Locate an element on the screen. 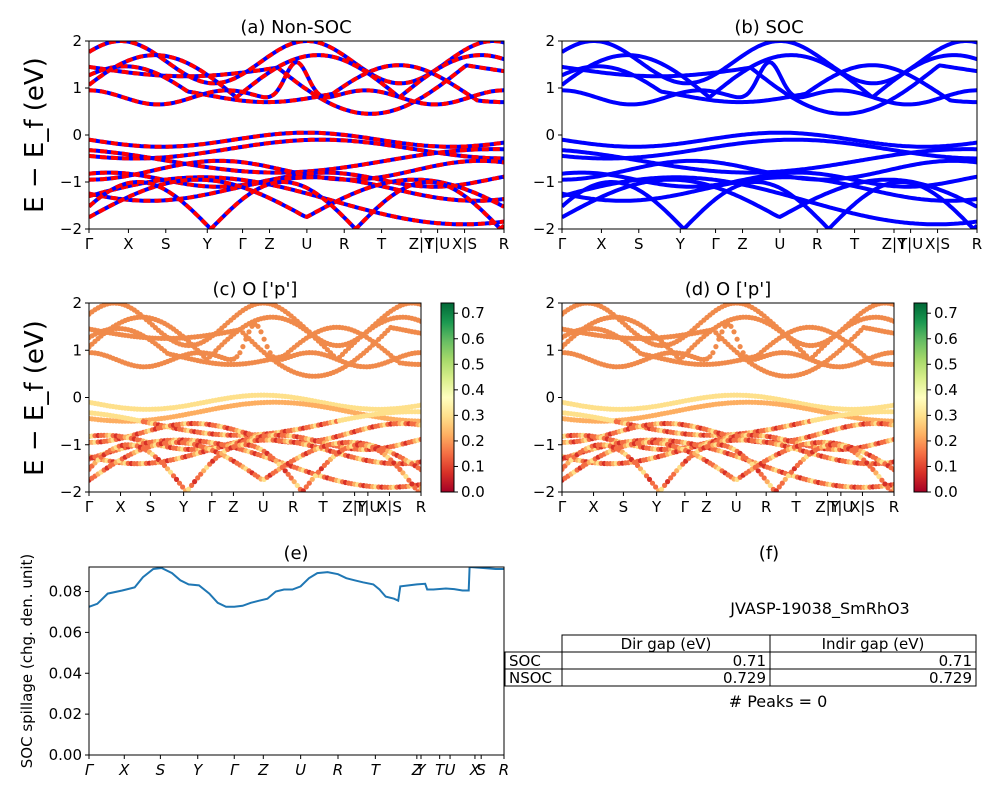 The height and width of the screenshot is (800, 1000). x-tick-label: T is located at coordinates (440, 770).